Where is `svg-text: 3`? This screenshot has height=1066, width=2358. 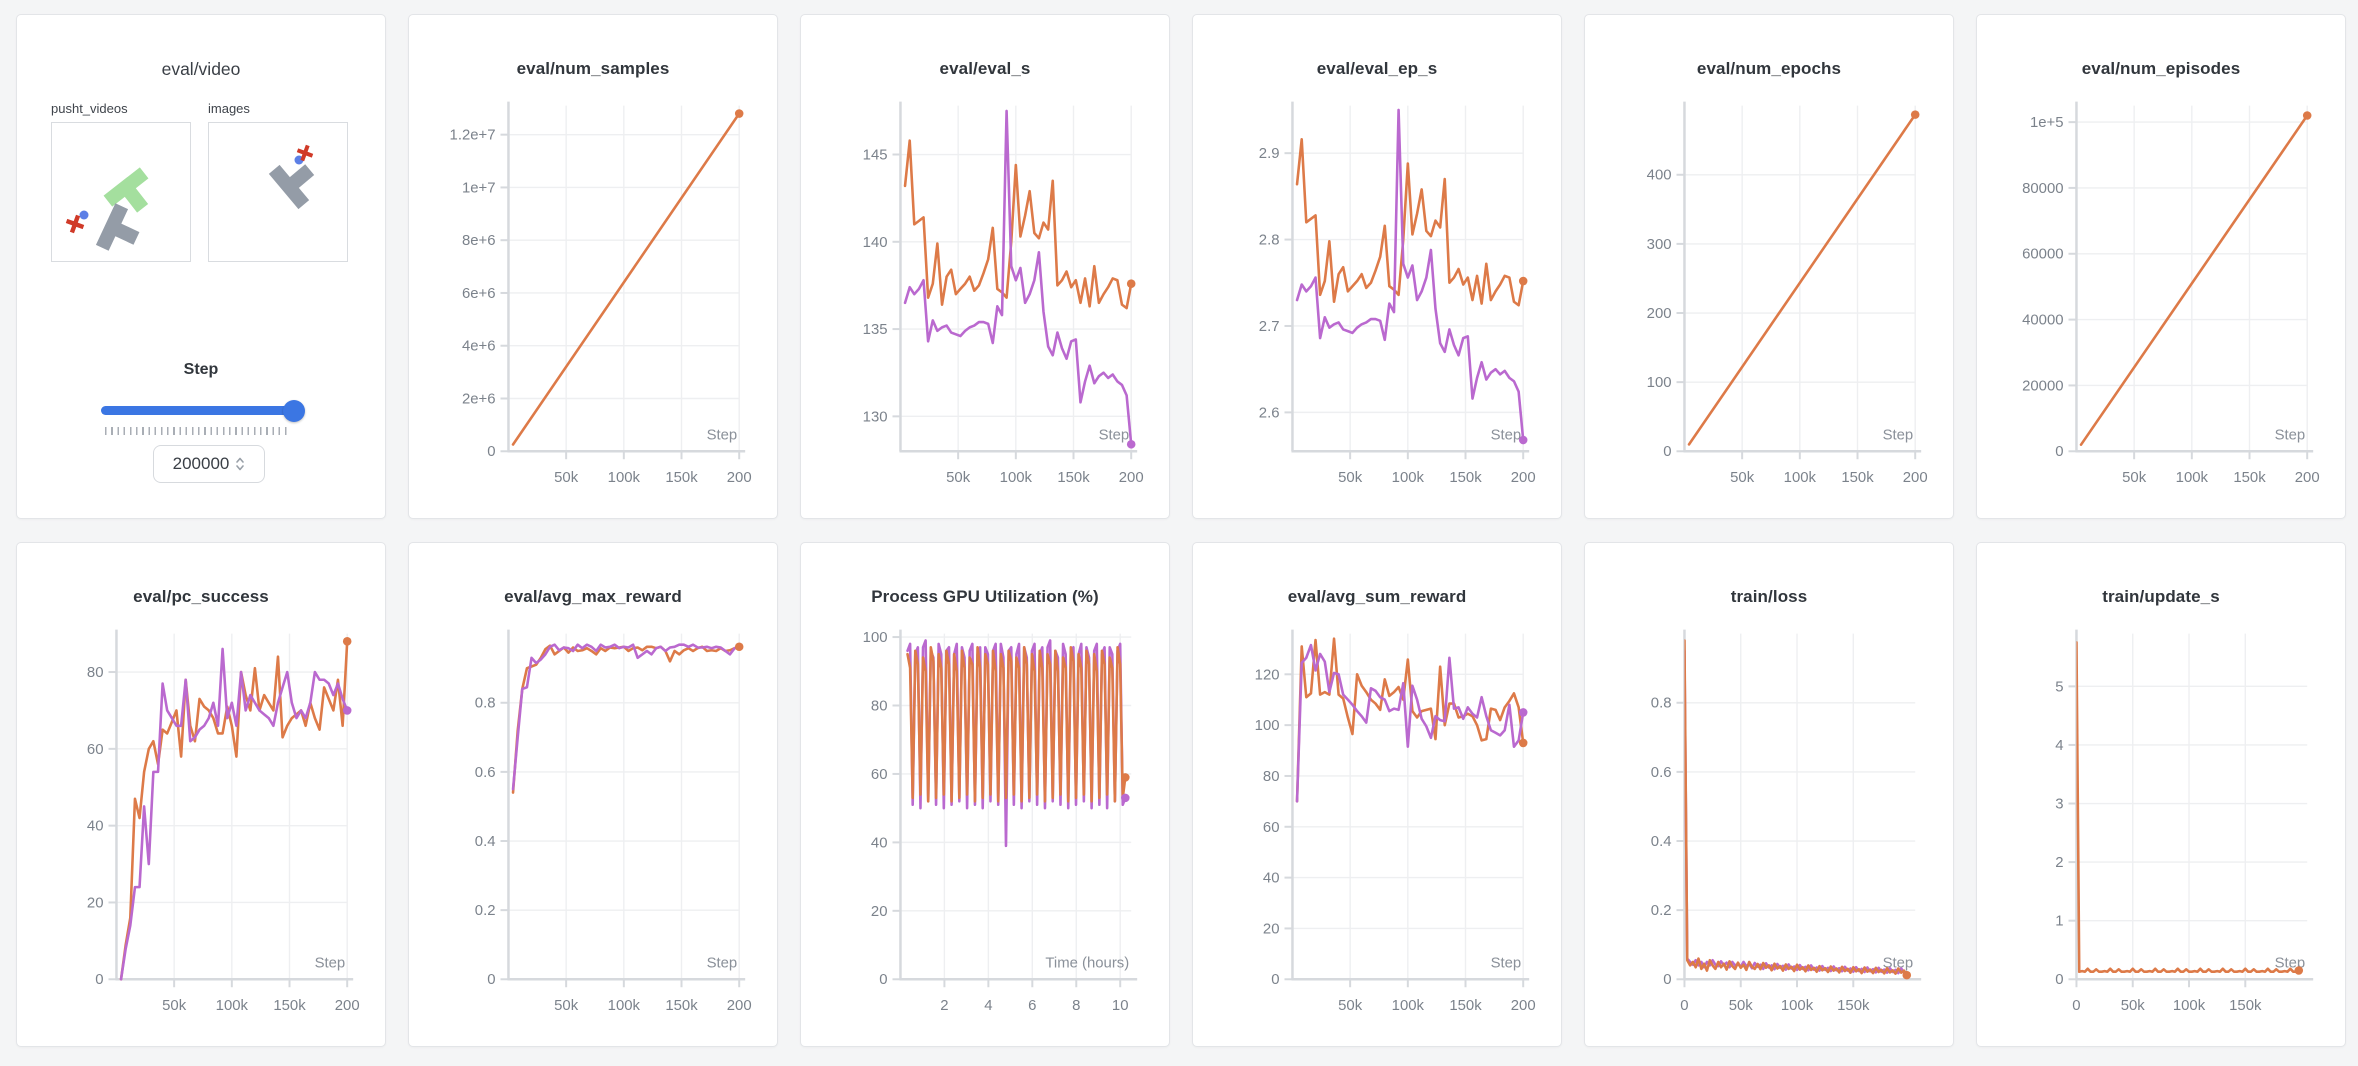 svg-text: 3 is located at coordinates (2059, 803).